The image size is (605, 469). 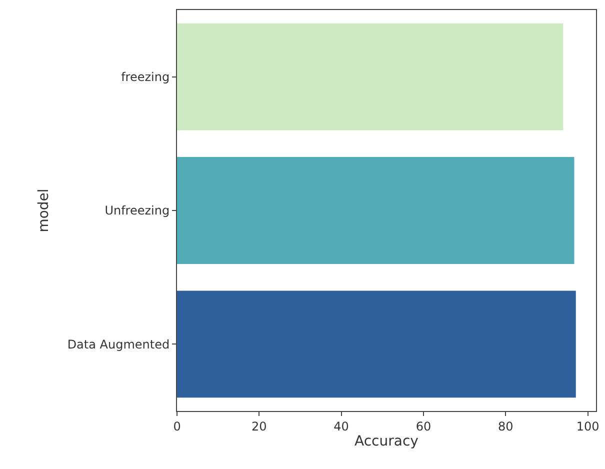 I want to click on x-tick-label: 60, so click(x=424, y=426).